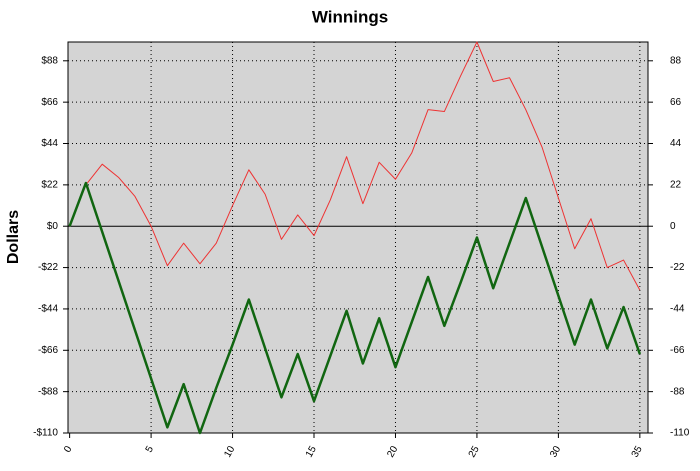 Image resolution: width=700 pixels, height=471 pixels. Describe the element at coordinates (229, 452) in the screenshot. I see `x-tick-label: 10` at that location.